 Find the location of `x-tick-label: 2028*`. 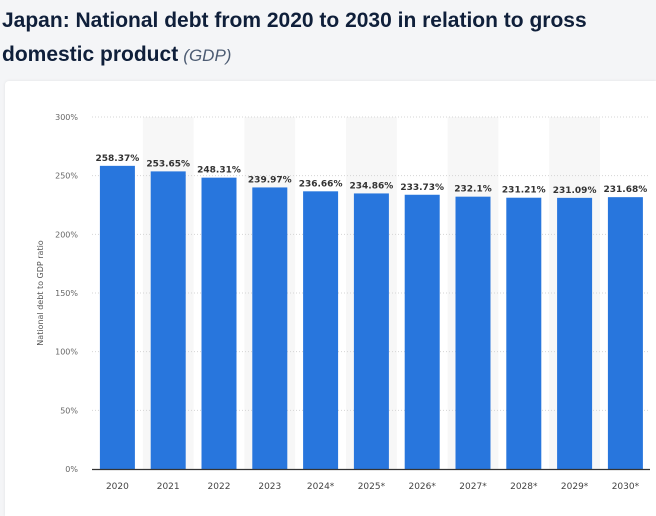

x-tick-label: 2028* is located at coordinates (524, 487).